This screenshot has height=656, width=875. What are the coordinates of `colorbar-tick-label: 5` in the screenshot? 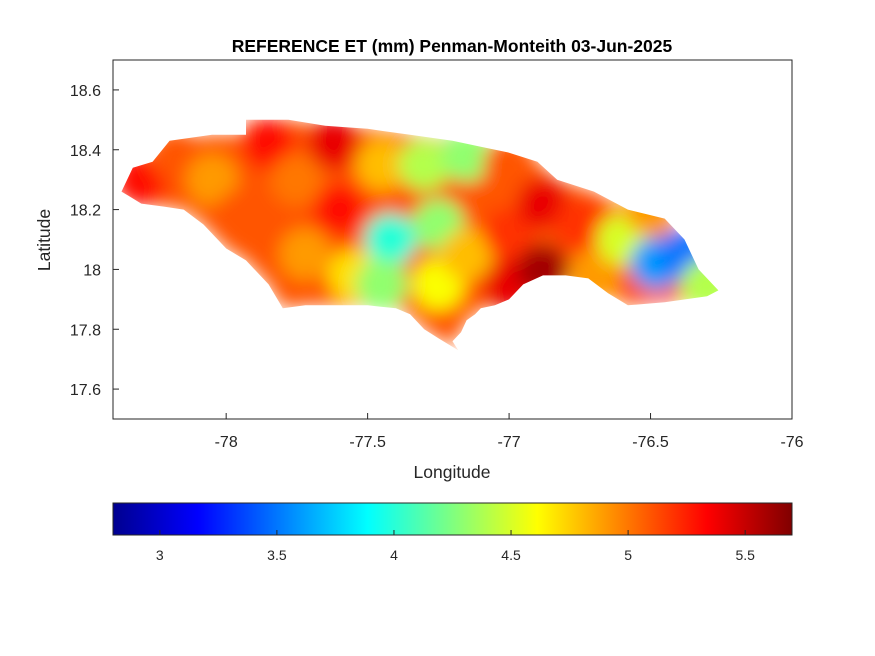 It's located at (628, 555).